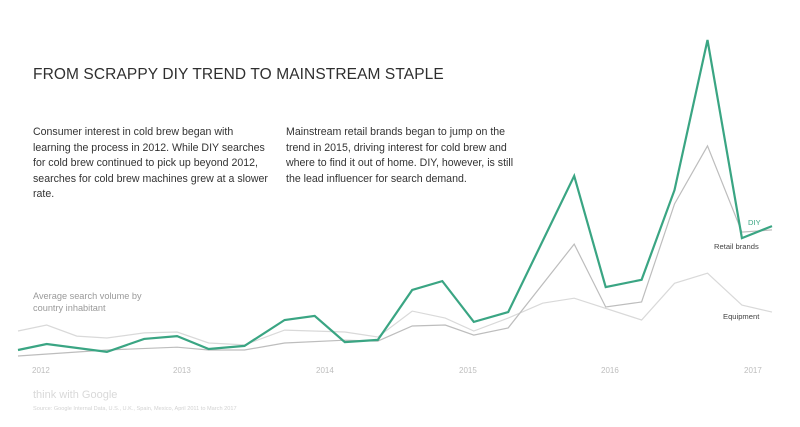 Image resolution: width=800 pixels, height=427 pixels. What do you see at coordinates (610, 370) in the screenshot?
I see `x-tick-label: 2016` at bounding box center [610, 370].